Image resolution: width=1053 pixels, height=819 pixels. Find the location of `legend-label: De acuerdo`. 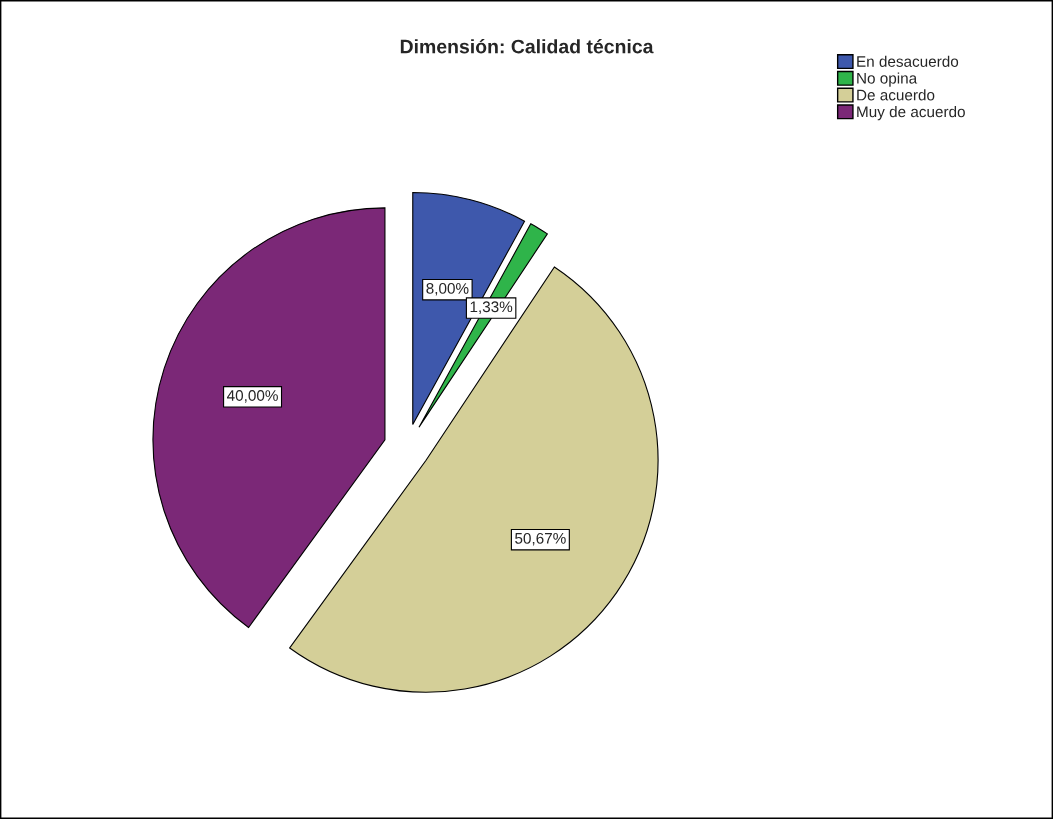

legend-label: De acuerdo is located at coordinates (896, 95).